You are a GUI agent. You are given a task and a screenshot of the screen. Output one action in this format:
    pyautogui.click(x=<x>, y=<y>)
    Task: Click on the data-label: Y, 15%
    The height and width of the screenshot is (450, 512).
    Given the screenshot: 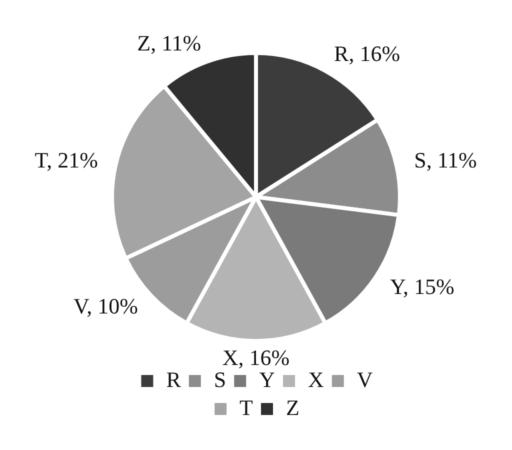 What is the action you would take?
    pyautogui.click(x=422, y=286)
    